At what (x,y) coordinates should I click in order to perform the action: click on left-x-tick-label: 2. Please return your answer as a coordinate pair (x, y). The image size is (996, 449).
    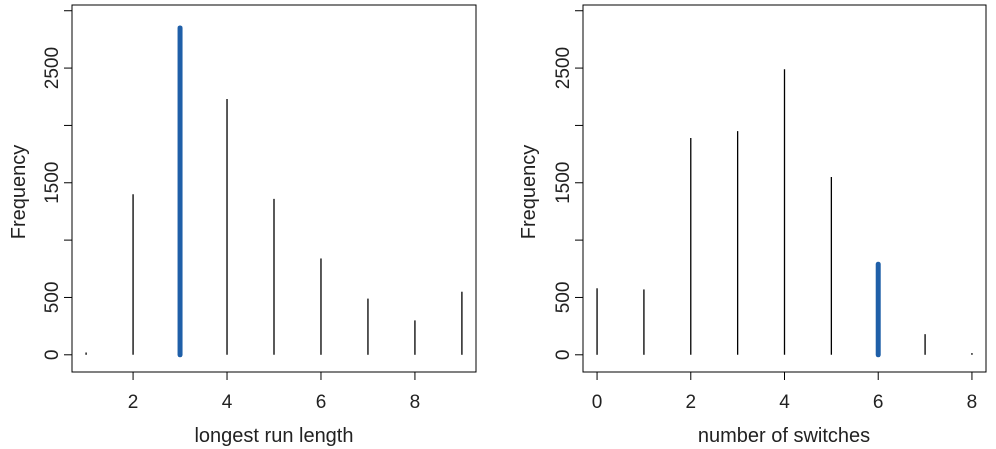
    Looking at the image, I should click on (133, 402).